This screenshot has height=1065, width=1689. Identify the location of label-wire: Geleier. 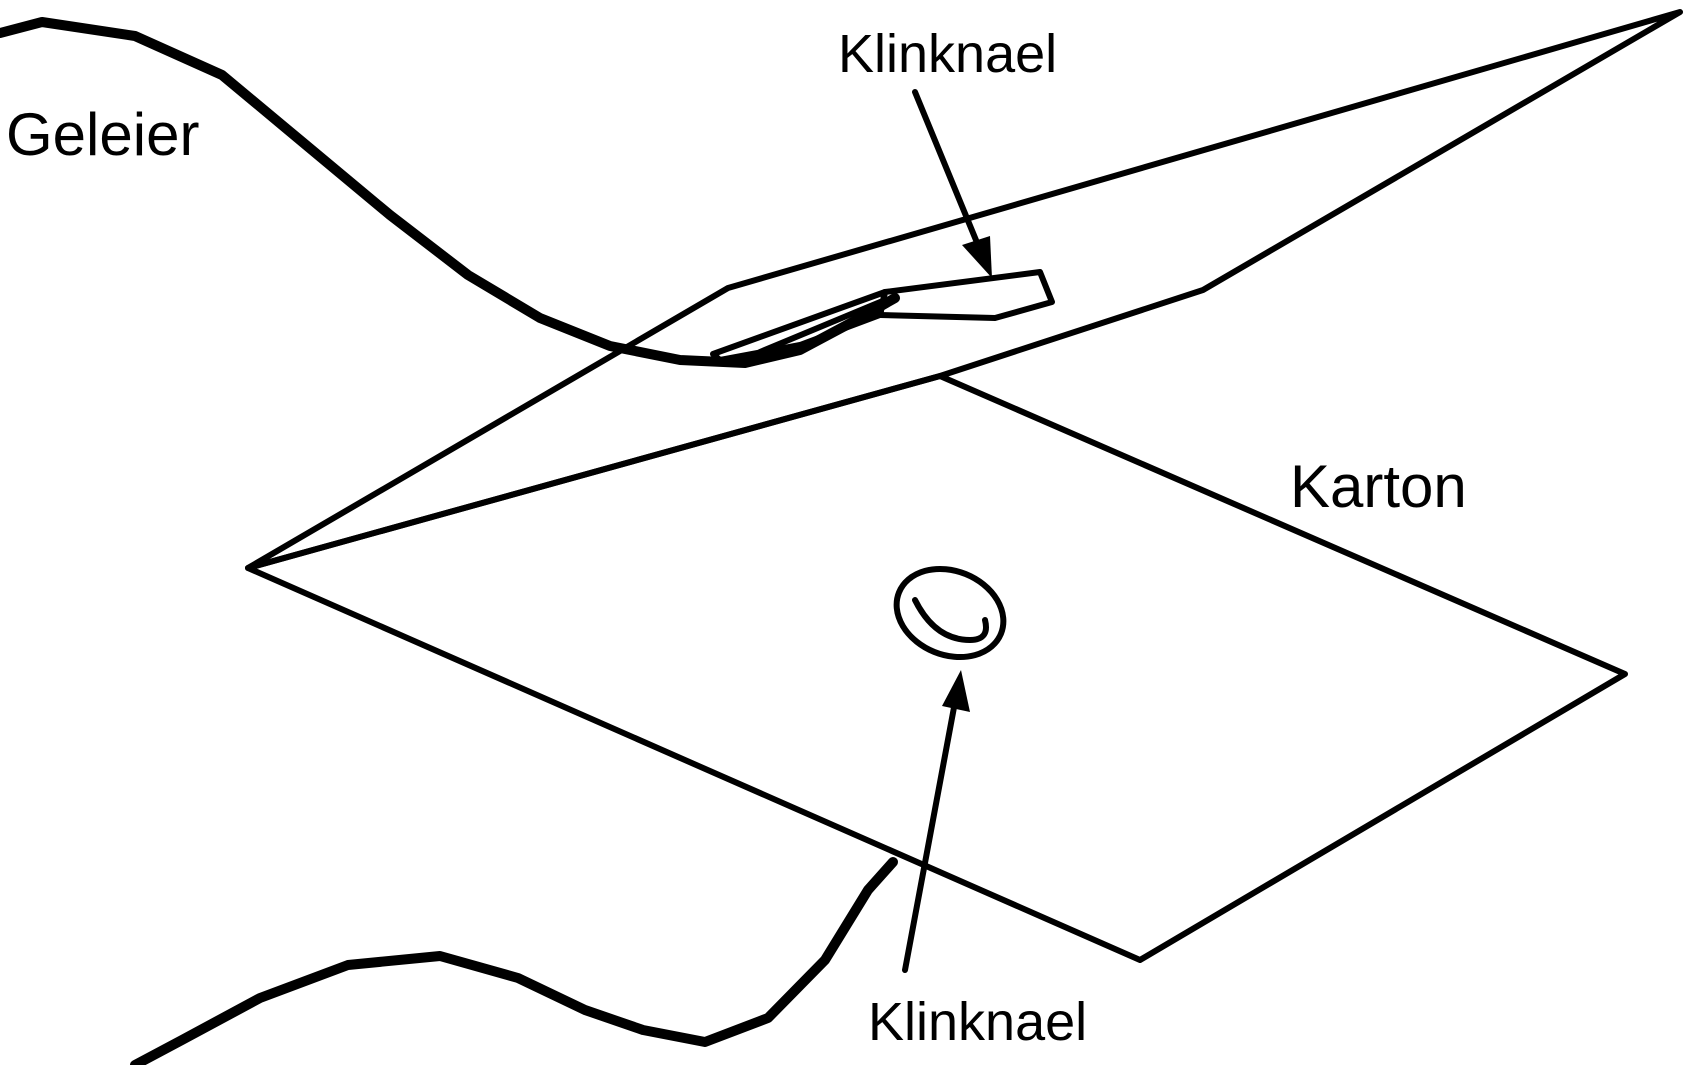
(102, 134).